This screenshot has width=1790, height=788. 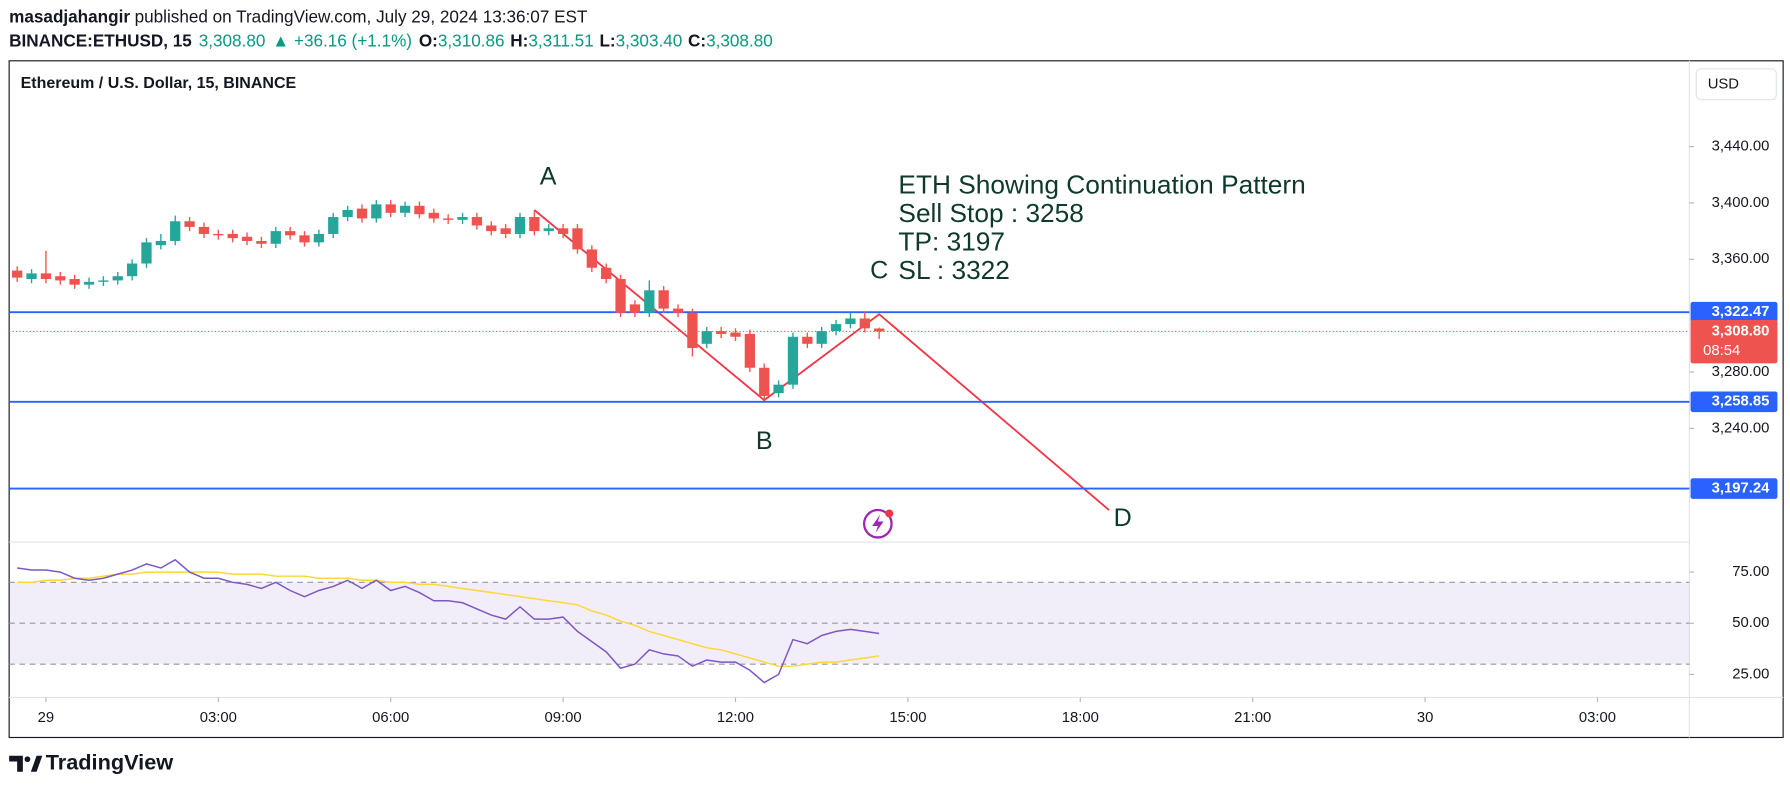 I want to click on pattern-label: B, so click(x=764, y=441).